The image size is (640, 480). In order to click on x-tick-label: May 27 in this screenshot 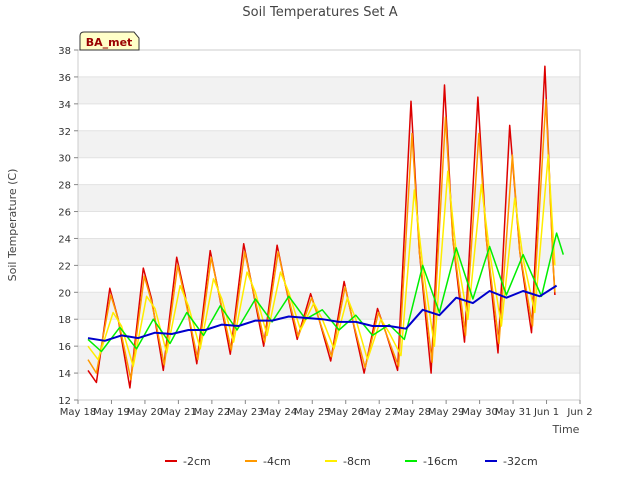, I will do `click(379, 412)`.